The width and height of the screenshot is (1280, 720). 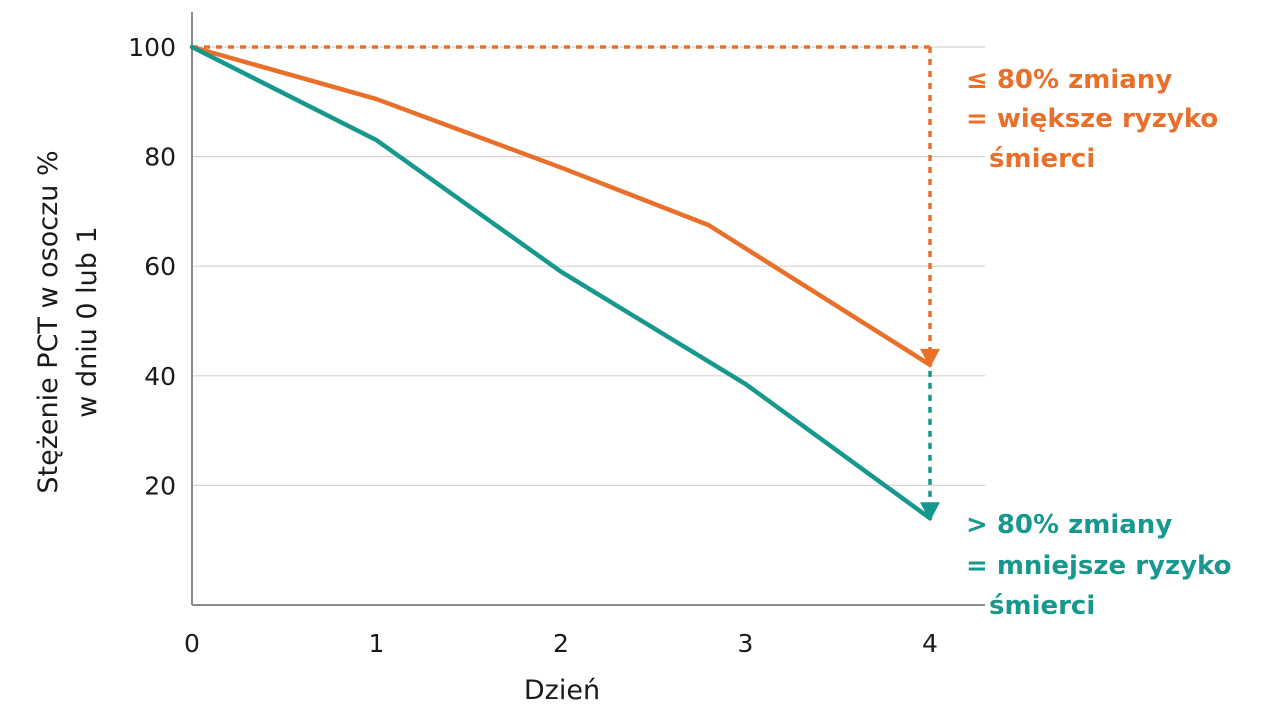 I want to click on annotation-lower-risk-line-3: śmierci, so click(x=1042, y=606).